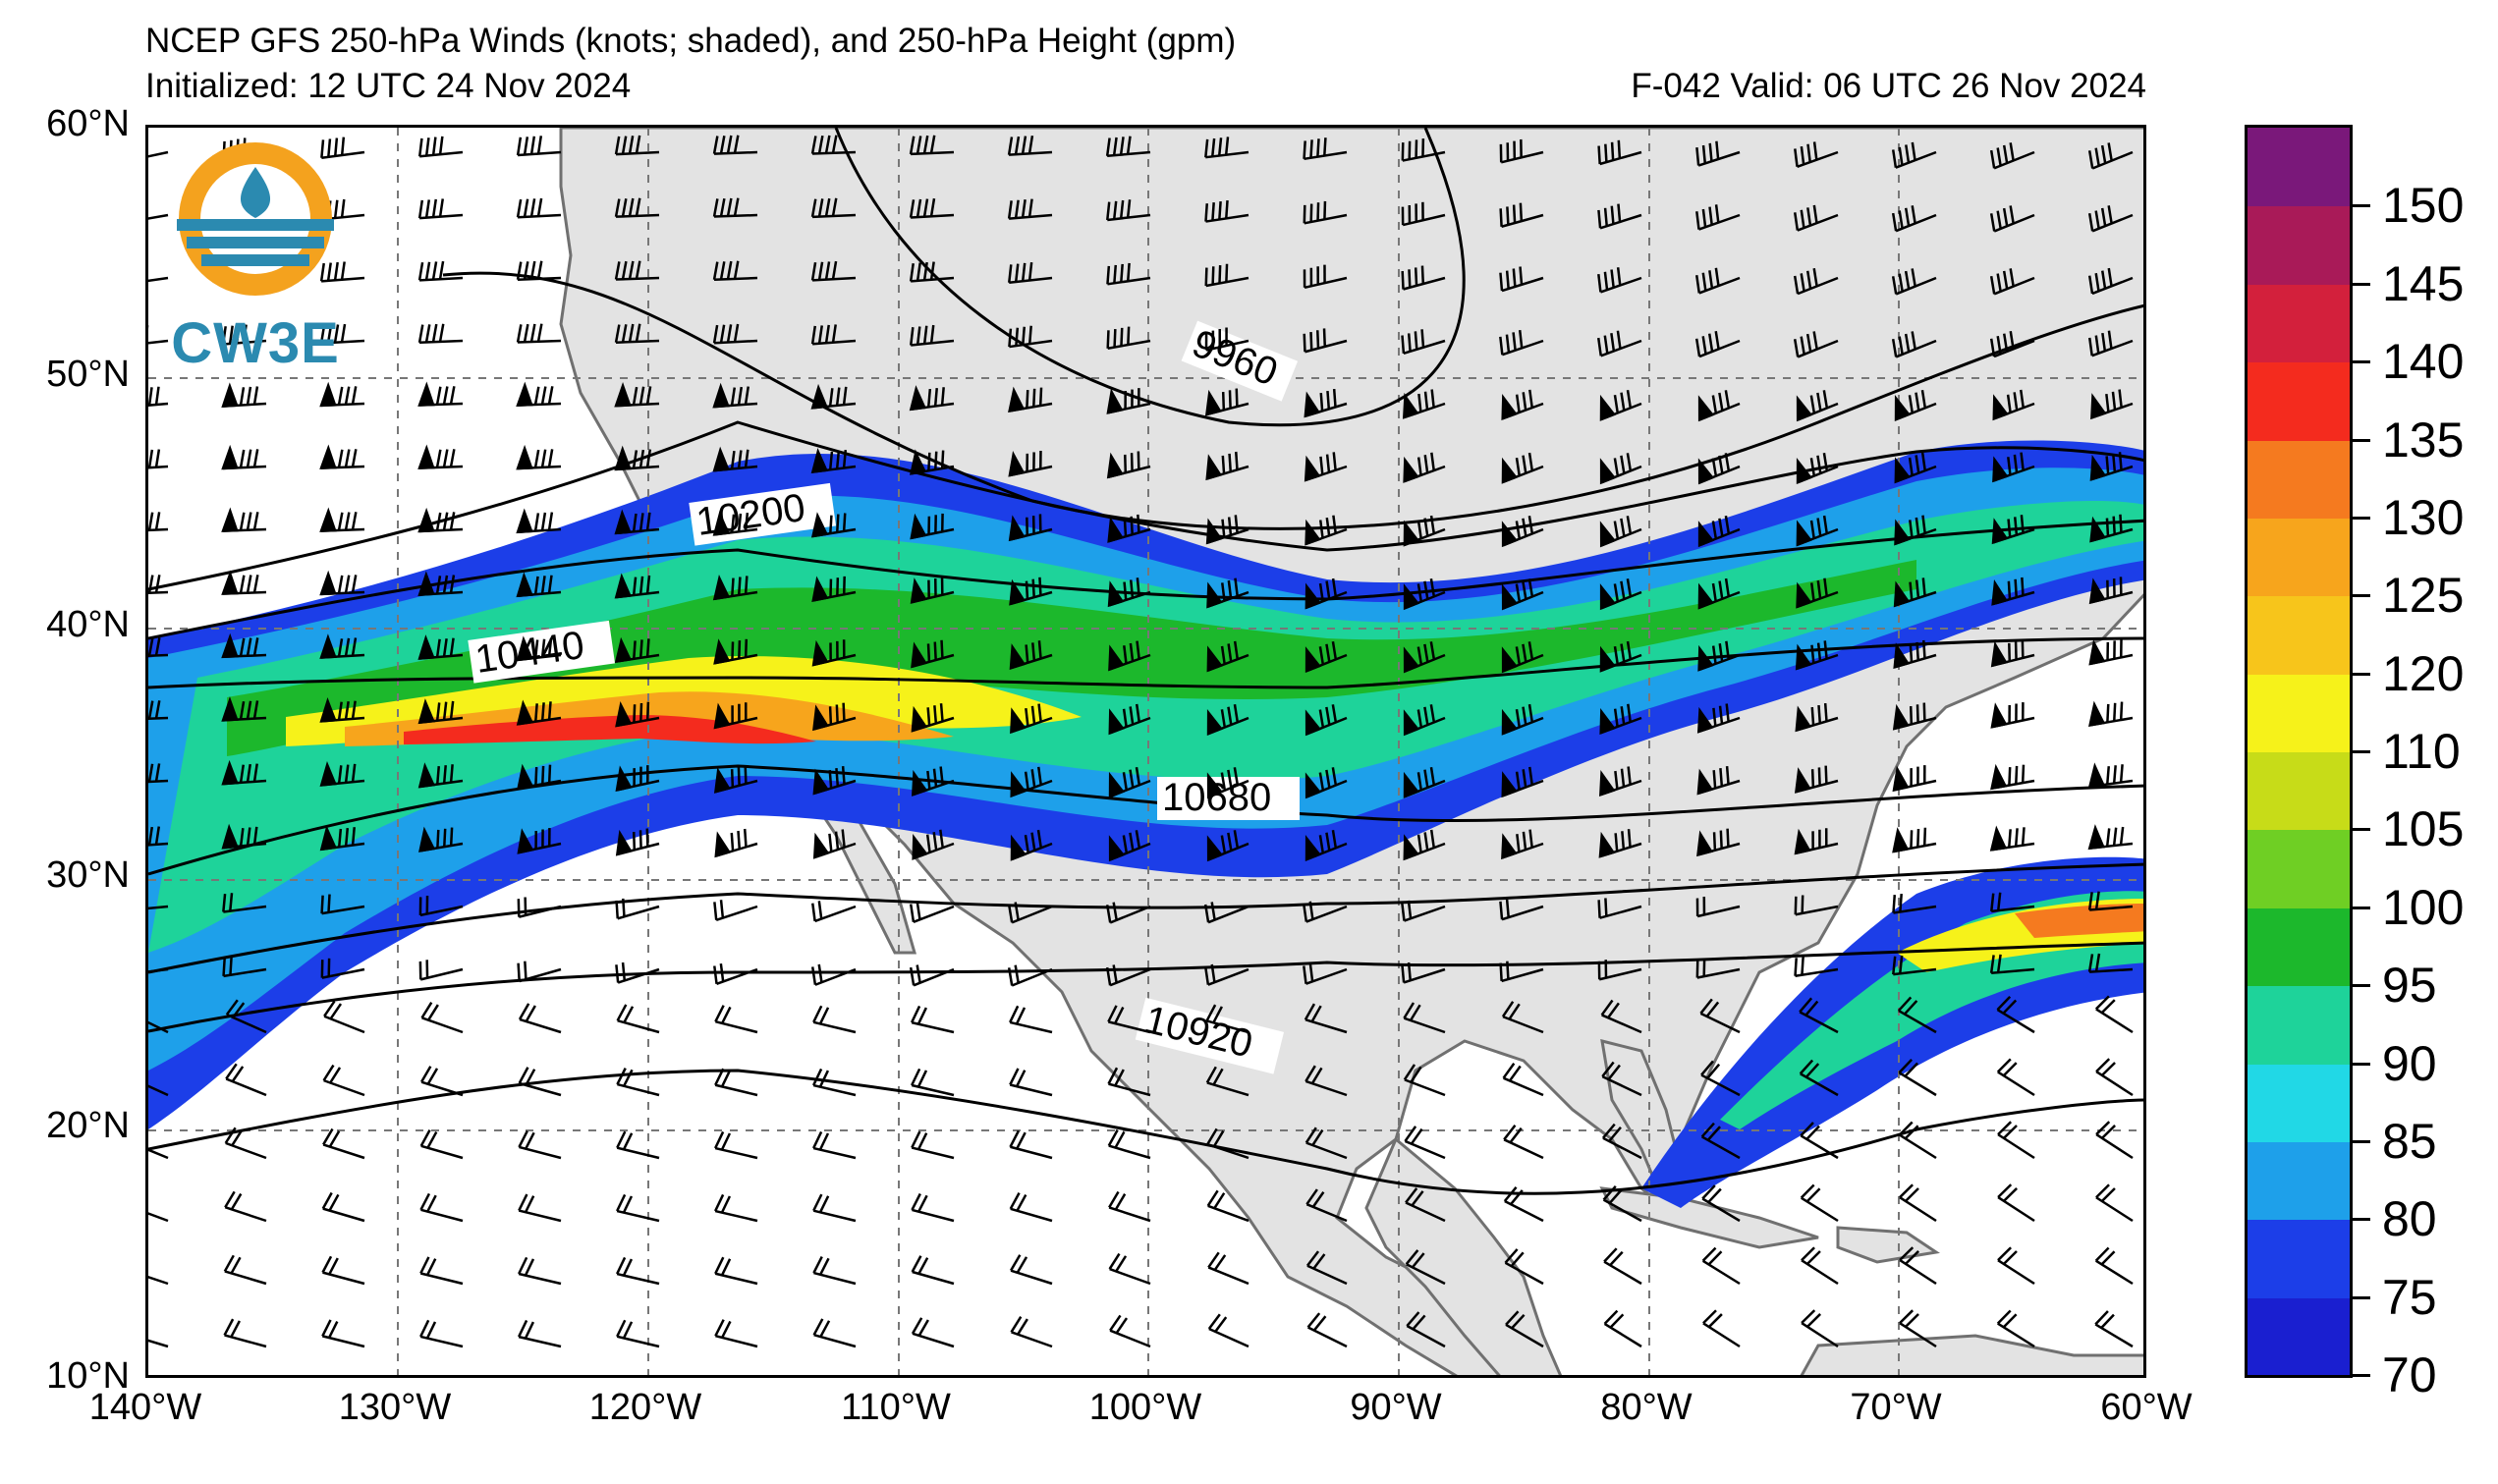 Image resolution: width=2498 pixels, height=1484 pixels. What do you see at coordinates (2423, 673) in the screenshot?
I see `colorbar-label: 120` at bounding box center [2423, 673].